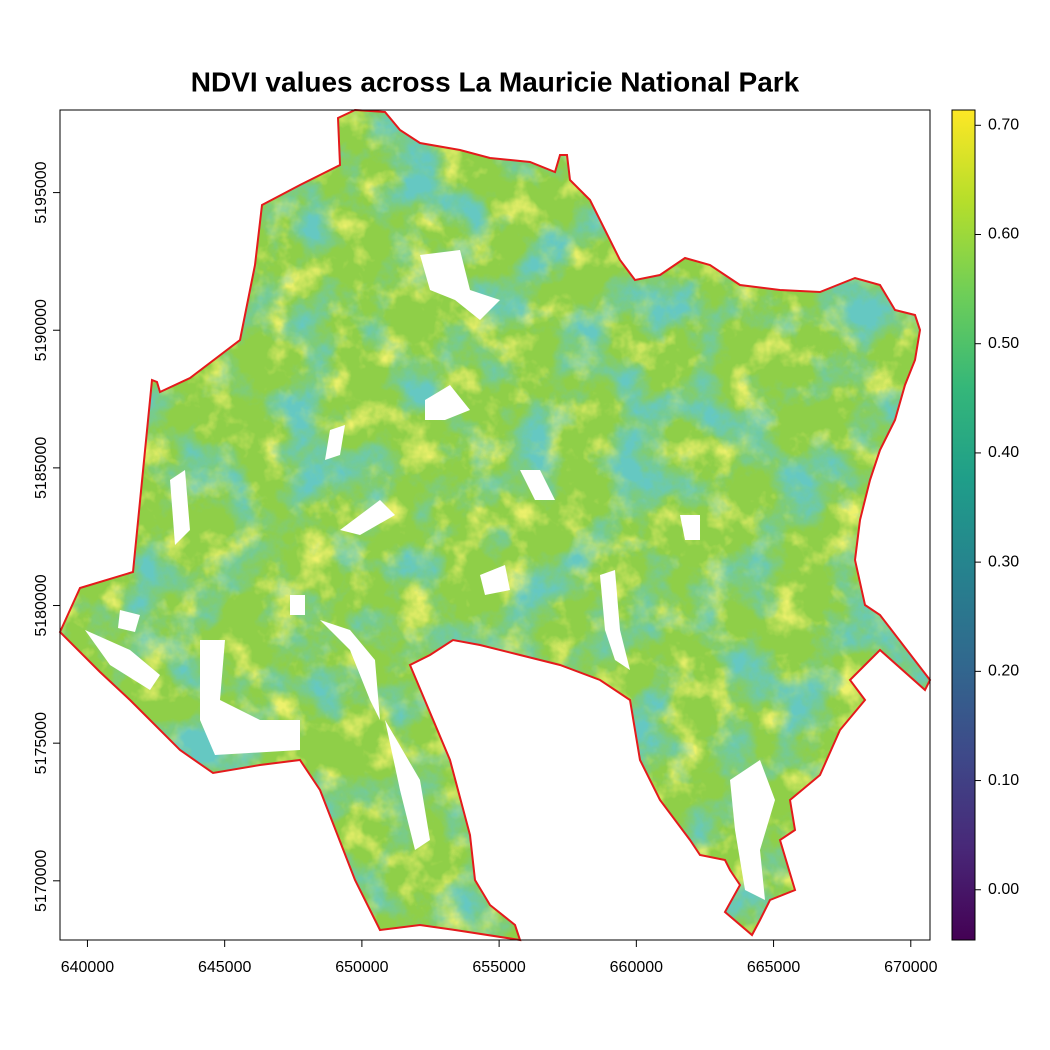  What do you see at coordinates (963, 525) in the screenshot?
I see `colorbar` at bounding box center [963, 525].